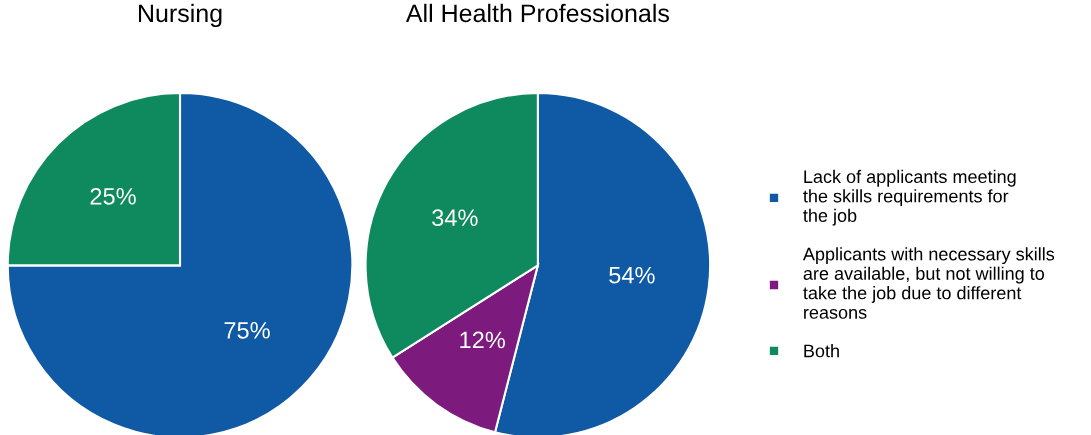 The height and width of the screenshot is (435, 1091). What do you see at coordinates (632, 275) in the screenshot?
I see `data-label: 54%` at bounding box center [632, 275].